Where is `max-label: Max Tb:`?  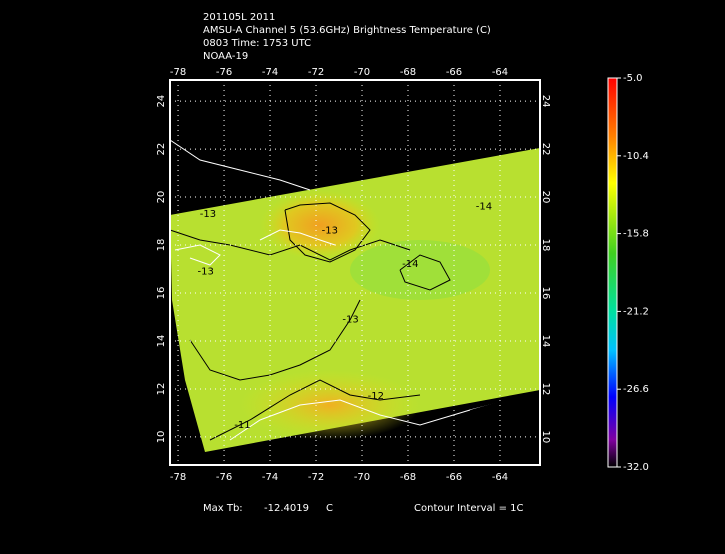
max-label: Max Tb: is located at coordinates (223, 508).